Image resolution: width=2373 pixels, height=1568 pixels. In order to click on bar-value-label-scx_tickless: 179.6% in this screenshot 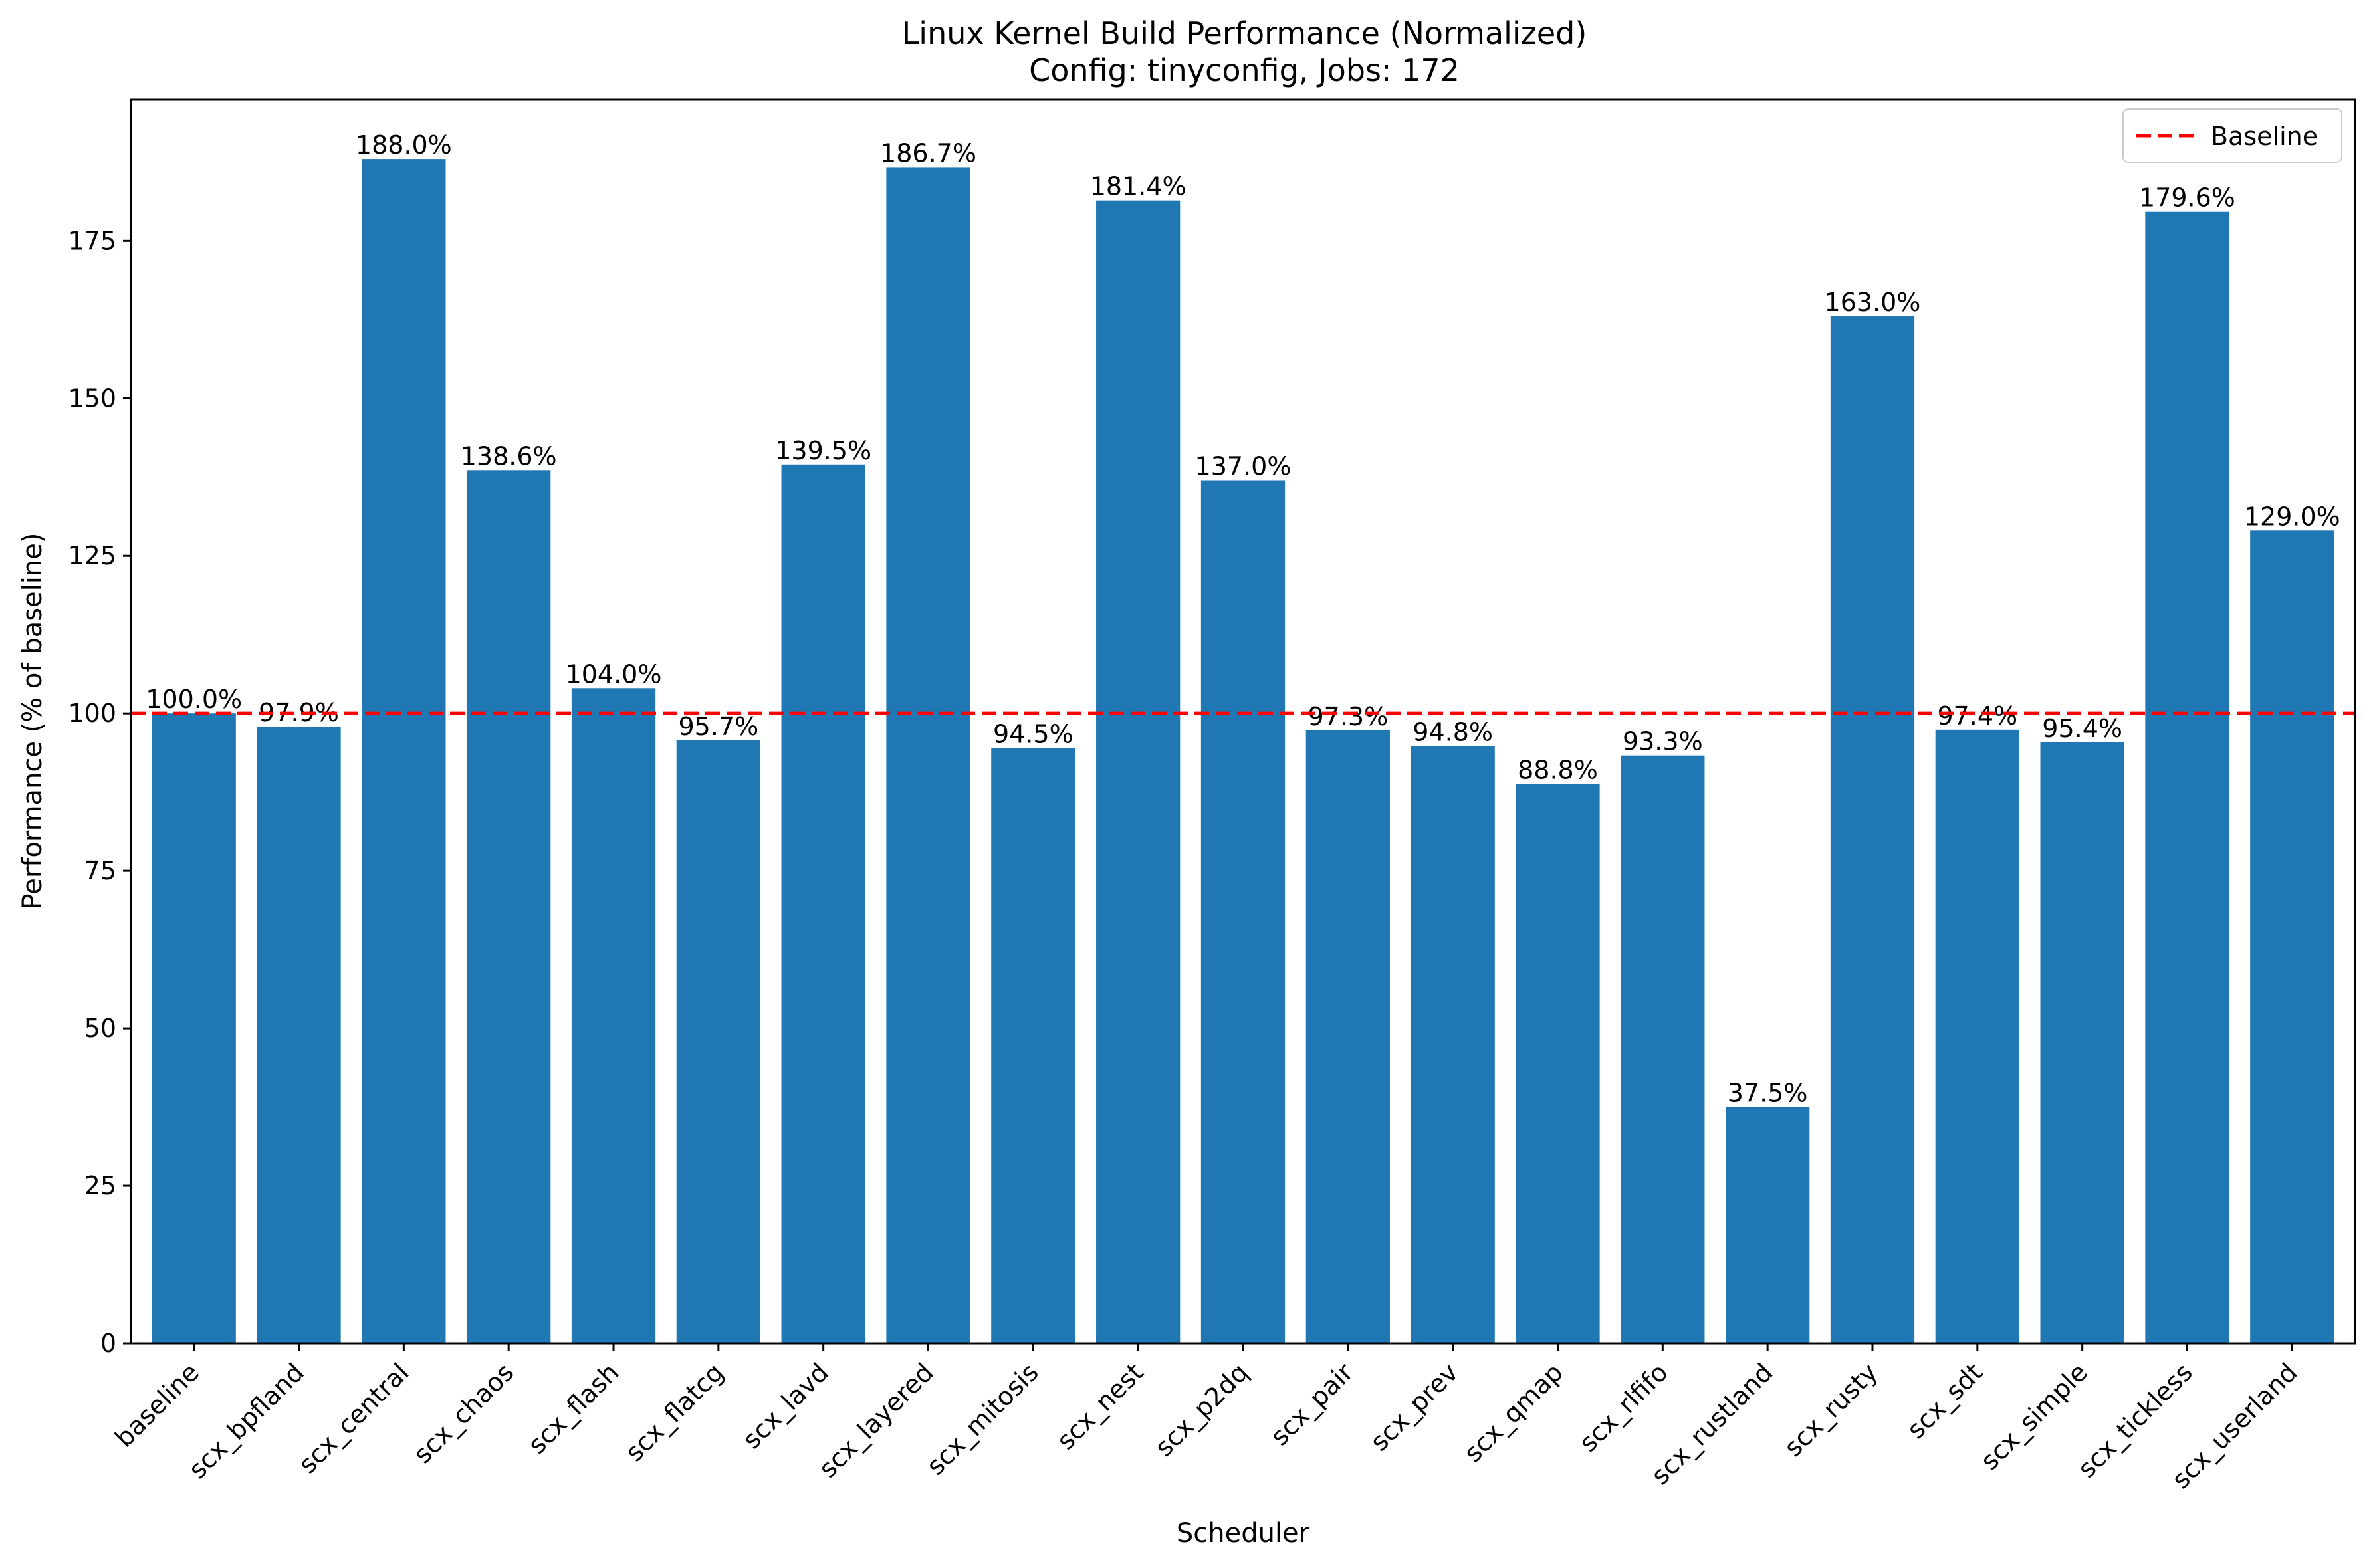, I will do `click(2187, 198)`.